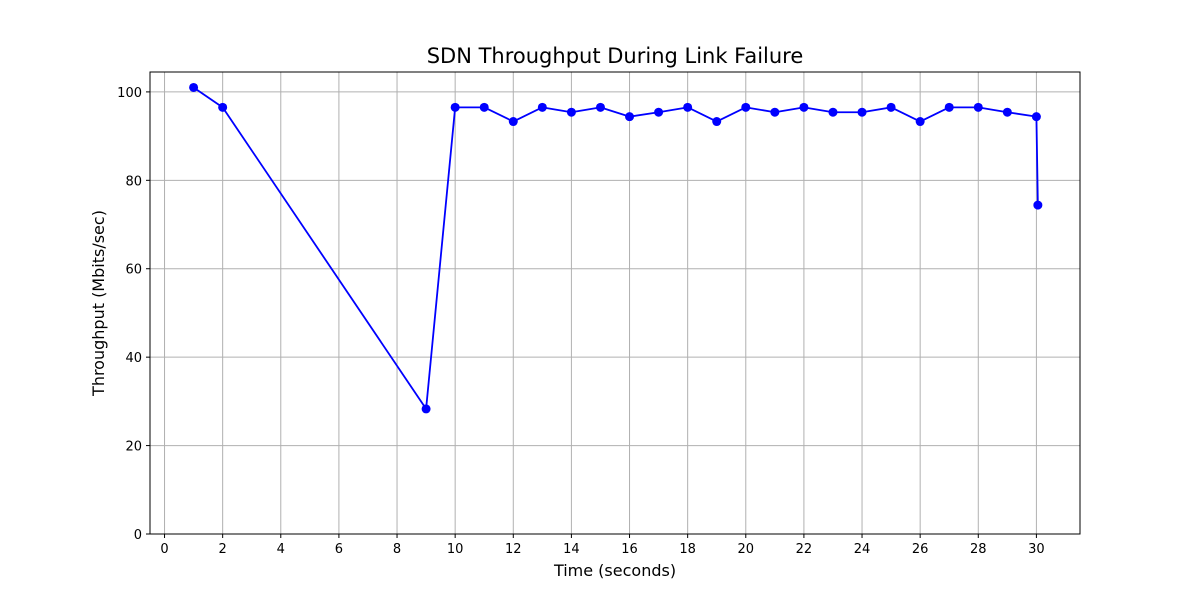 This screenshot has height=600, width=1200. I want to click on y-tick-label: 20, so click(133, 447).